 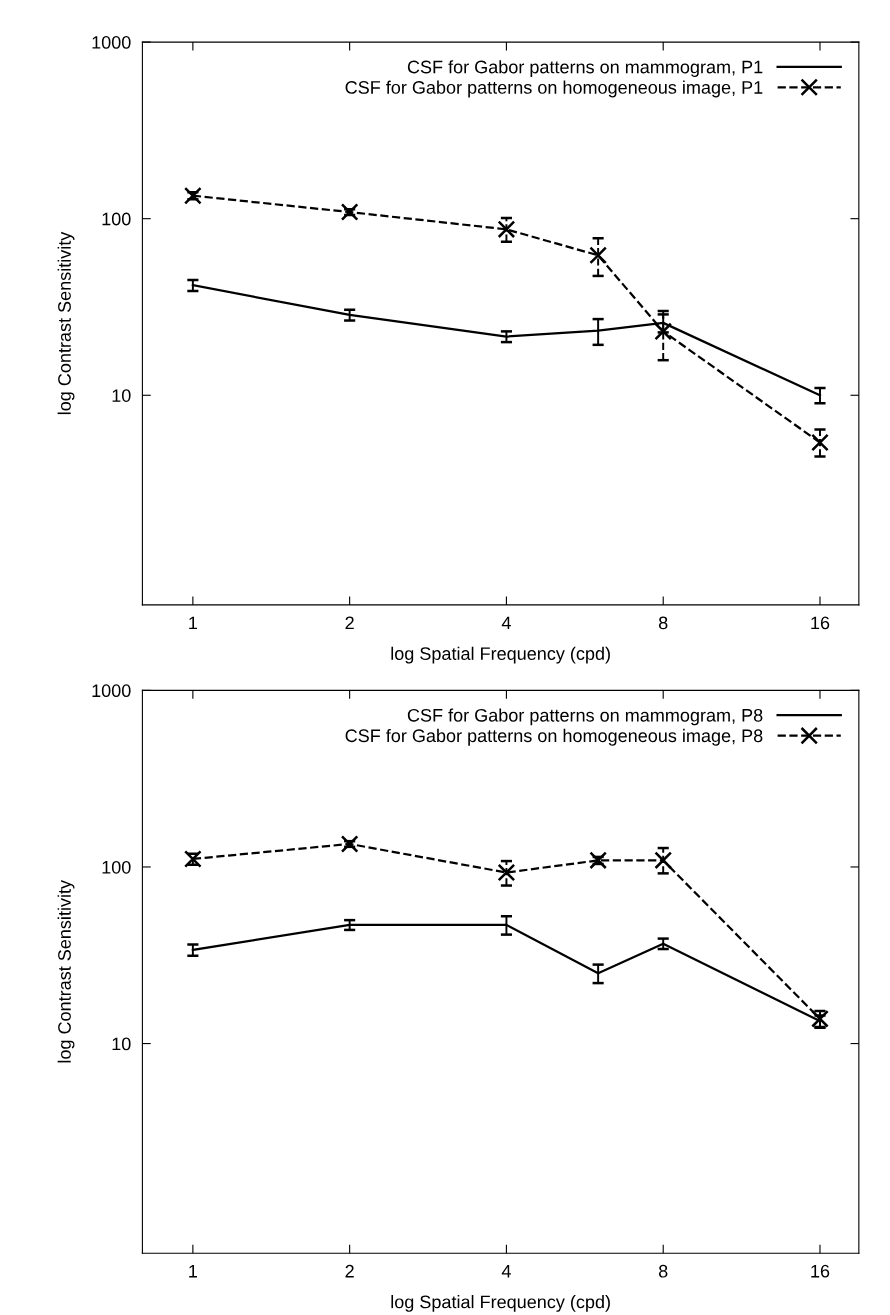 I want to click on legend-label: CSF for Gabor patterns on mammogram, P8, so click(x=585, y=717).